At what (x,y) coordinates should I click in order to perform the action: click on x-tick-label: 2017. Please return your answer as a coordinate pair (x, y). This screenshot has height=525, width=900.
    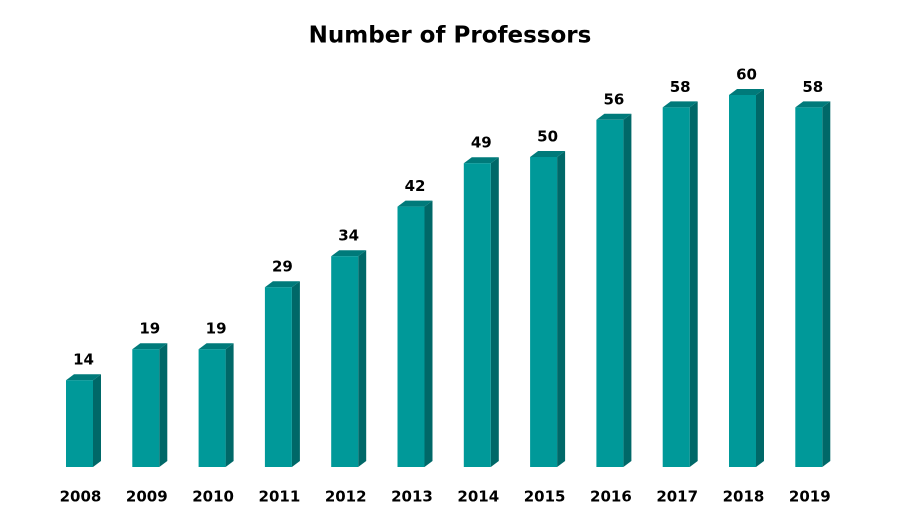
    Looking at the image, I should click on (677, 497).